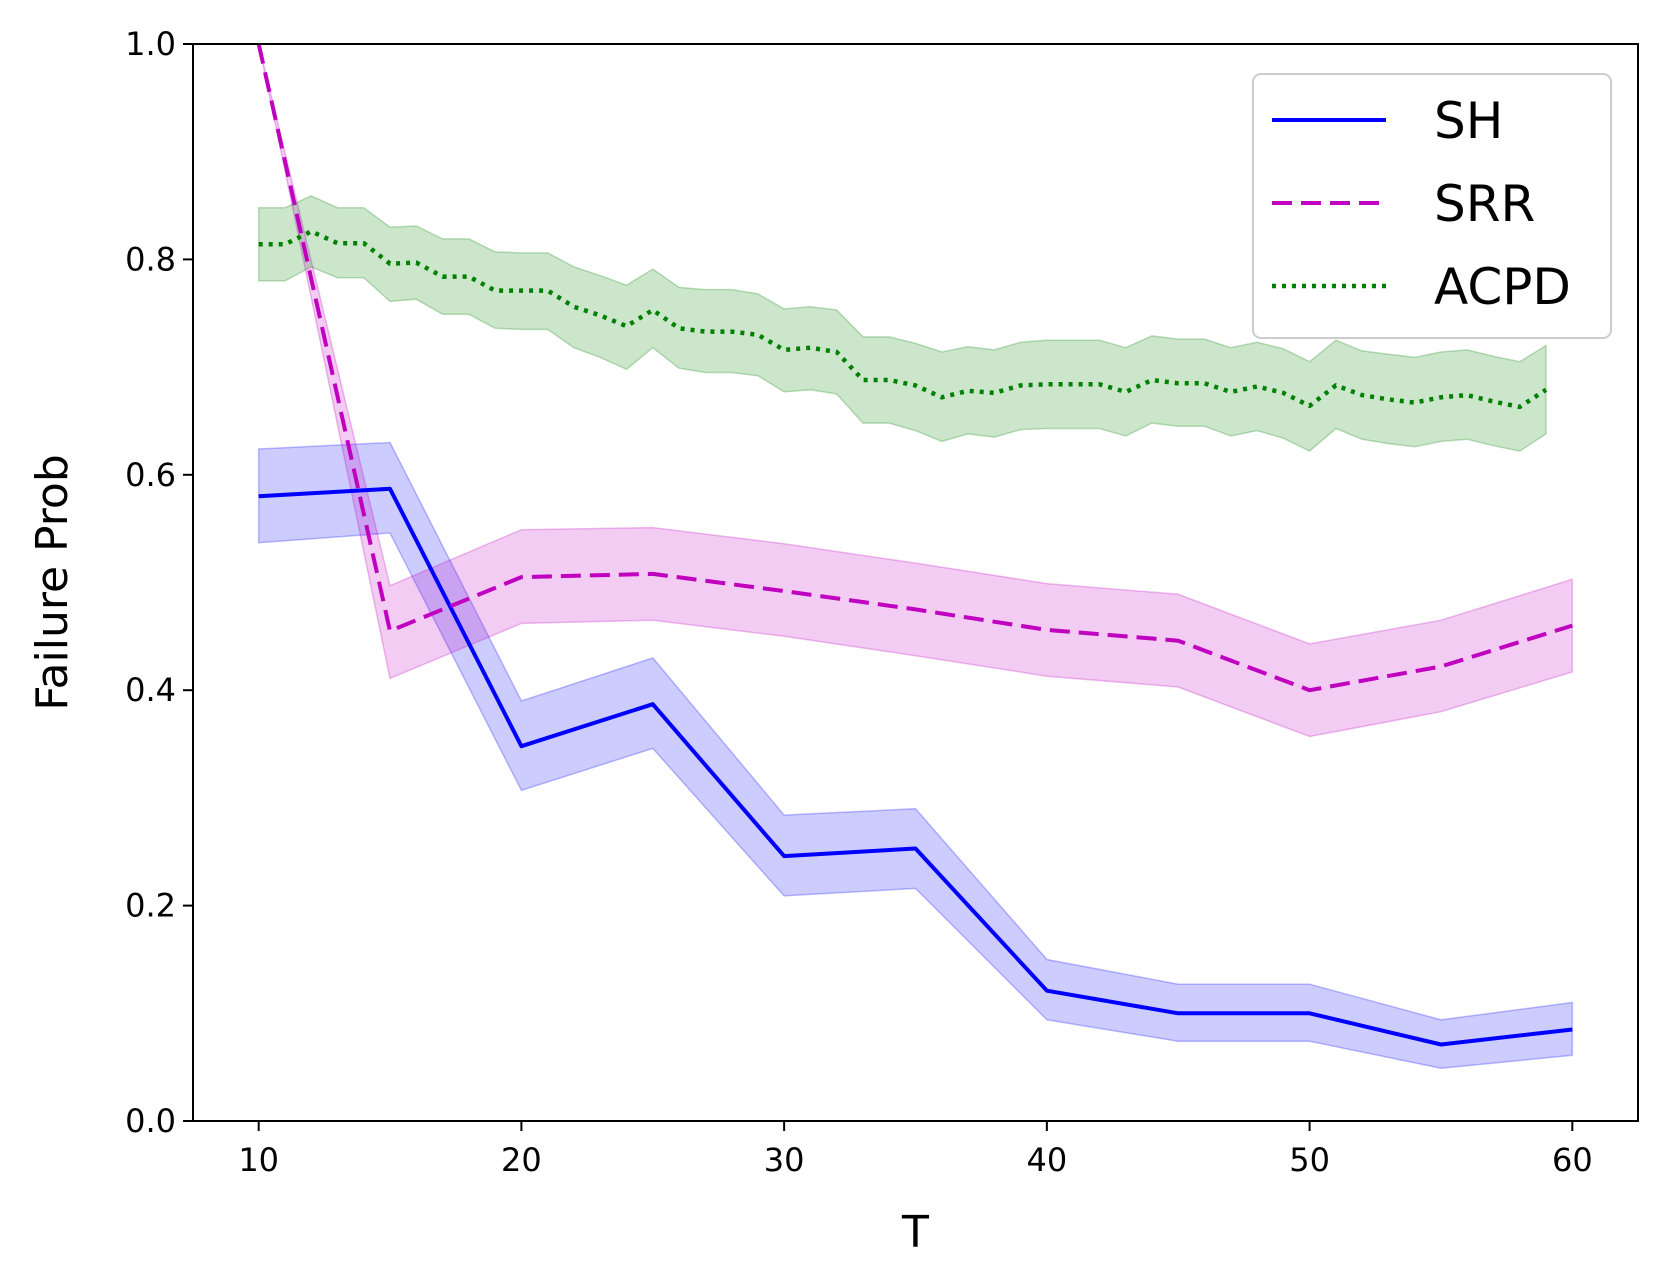 This screenshot has height=1284, width=1661. I want to click on srr-legend-label: SRR, so click(1484, 204).